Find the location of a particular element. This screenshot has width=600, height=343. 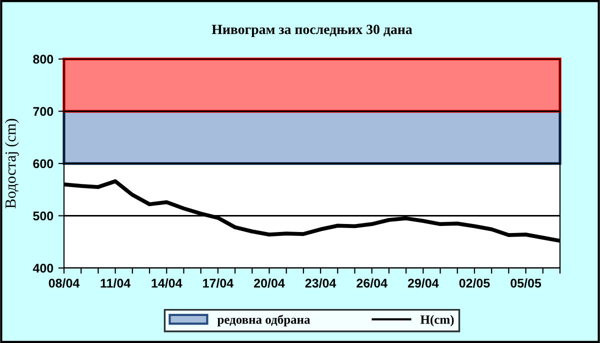

x-tick-label: 17/04 is located at coordinates (218, 283).